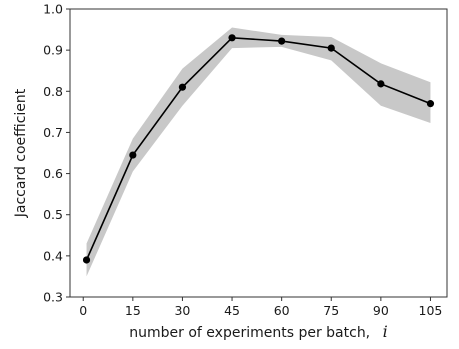  I want to click on x-tick-label: 15, so click(133, 310).